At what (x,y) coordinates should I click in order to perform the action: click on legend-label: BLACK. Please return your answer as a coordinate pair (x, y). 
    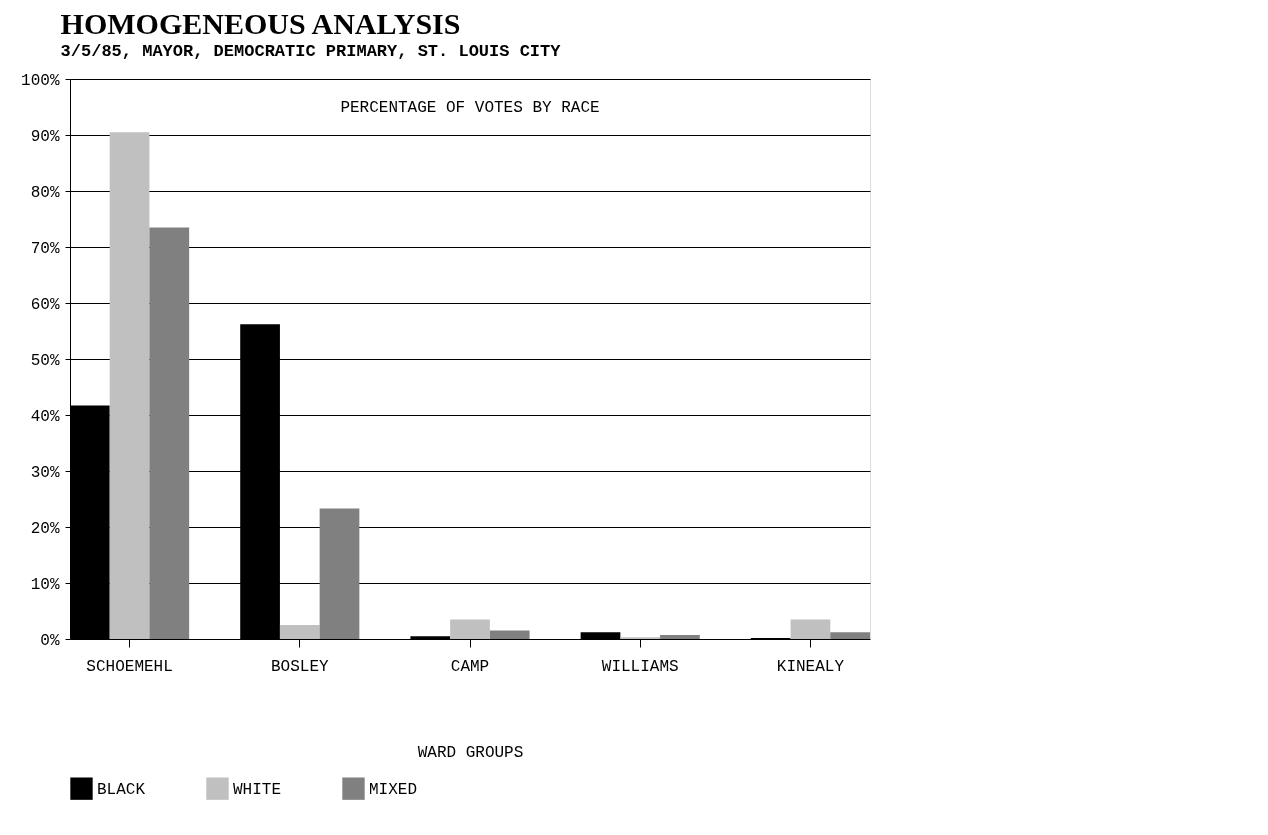
    Looking at the image, I should click on (121, 789).